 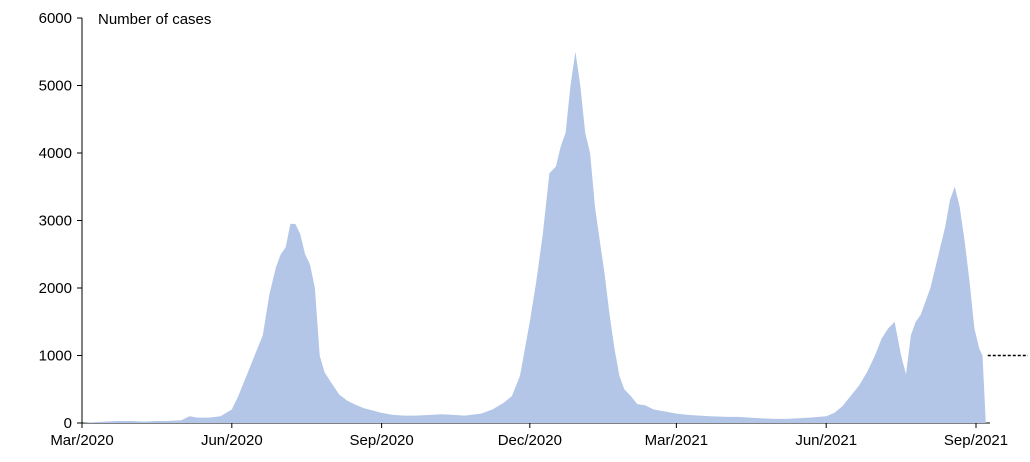 I want to click on x-tick-label: Sep/2021, so click(x=976, y=440).